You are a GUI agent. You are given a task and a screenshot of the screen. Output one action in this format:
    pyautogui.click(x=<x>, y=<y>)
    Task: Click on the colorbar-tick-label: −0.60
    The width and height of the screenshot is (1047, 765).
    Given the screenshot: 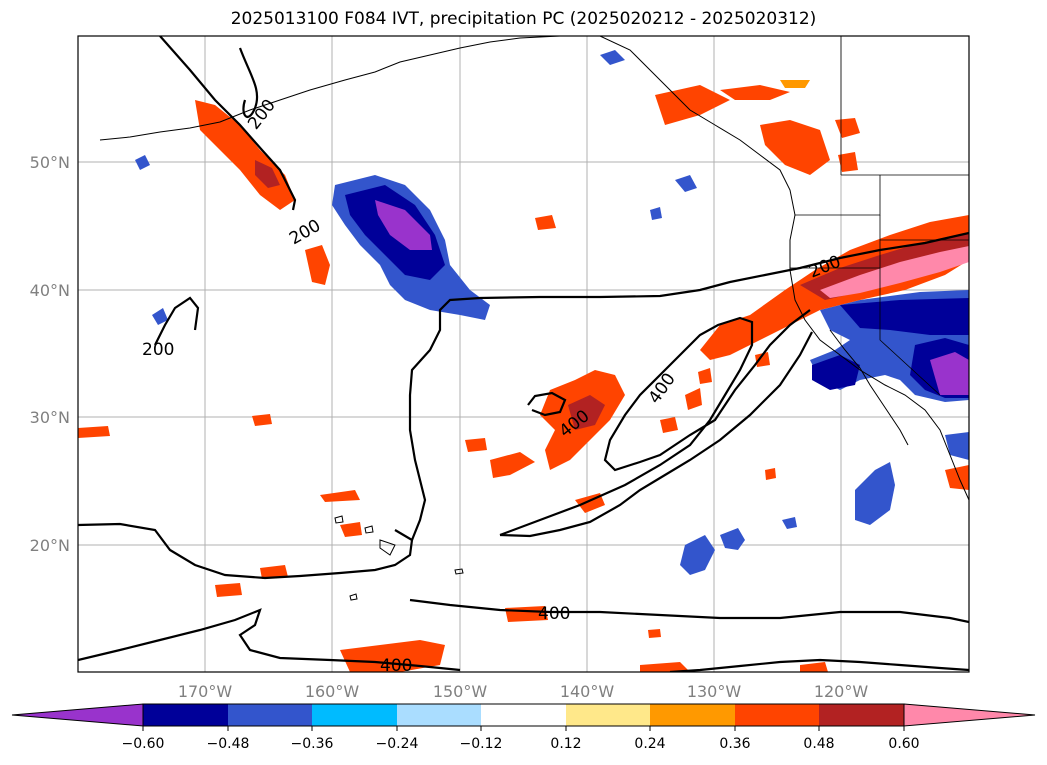 What is the action you would take?
    pyautogui.click(x=143, y=744)
    